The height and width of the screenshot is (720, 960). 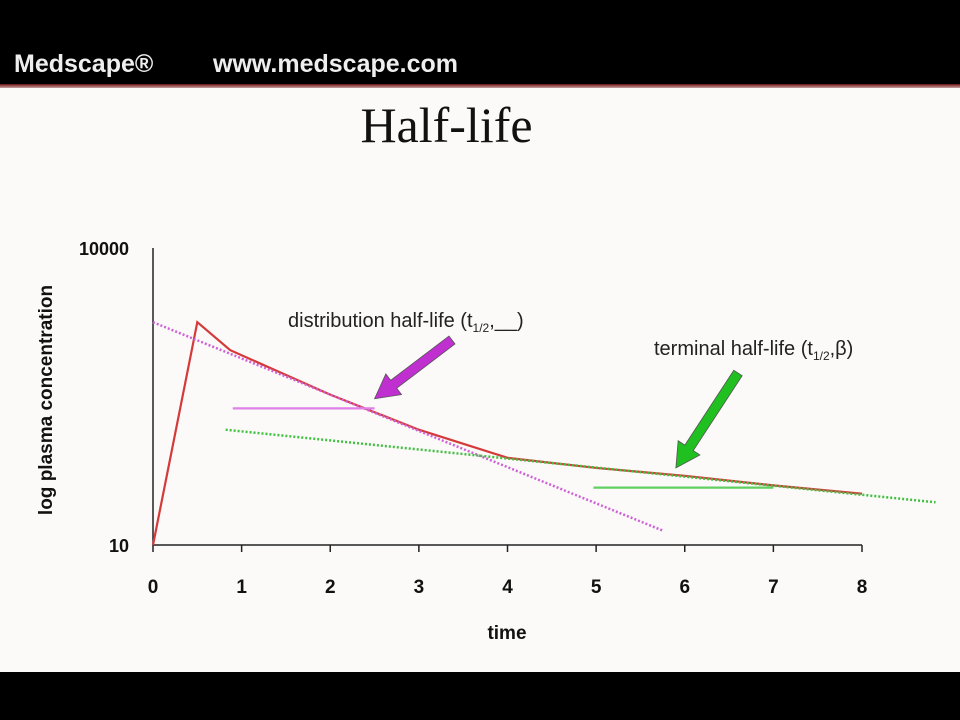 What do you see at coordinates (481, 328) in the screenshot?
I see `annotation-distribution-subscript: 1/2` at bounding box center [481, 328].